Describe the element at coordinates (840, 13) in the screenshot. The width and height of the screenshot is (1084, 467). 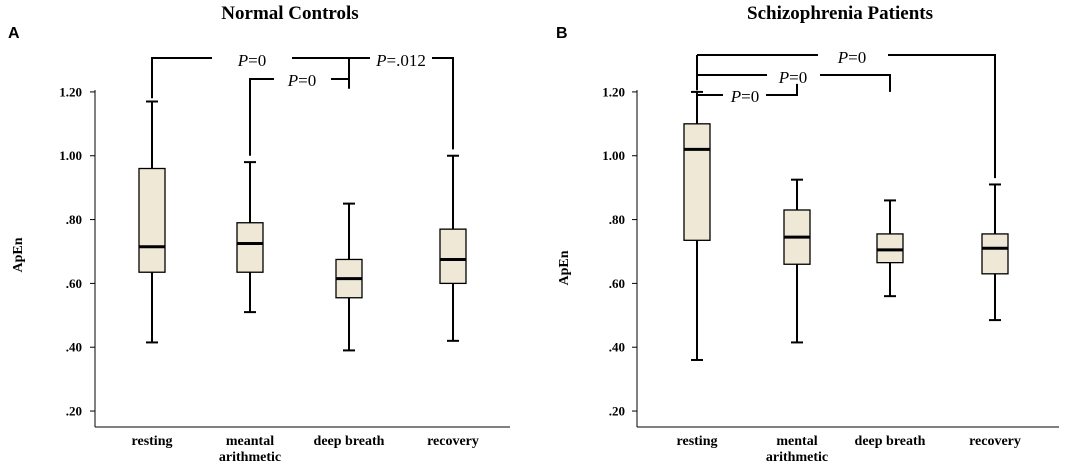
I see `panel-b-title: Schizophrenia Patients` at that location.